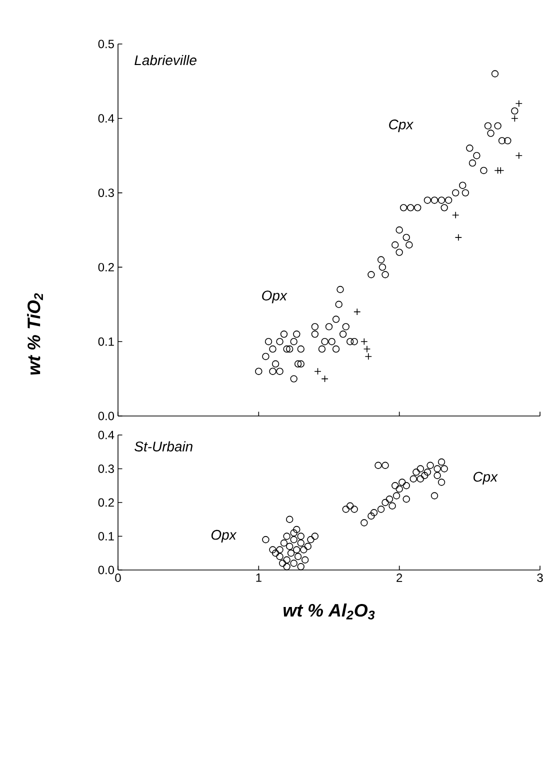 This screenshot has height=764, width=543. Describe the element at coordinates (259, 578) in the screenshot. I see `x-tick-label: 1` at that location.